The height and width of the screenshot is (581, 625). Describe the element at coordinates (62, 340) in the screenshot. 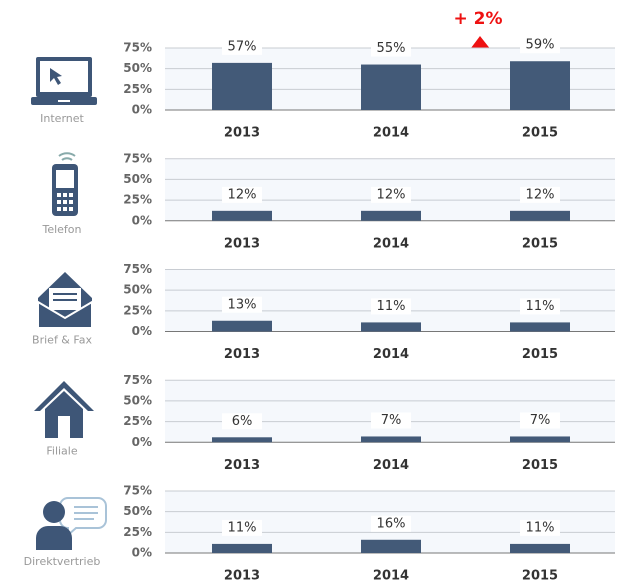

I see `channel-label: Brief & Fax` at that location.